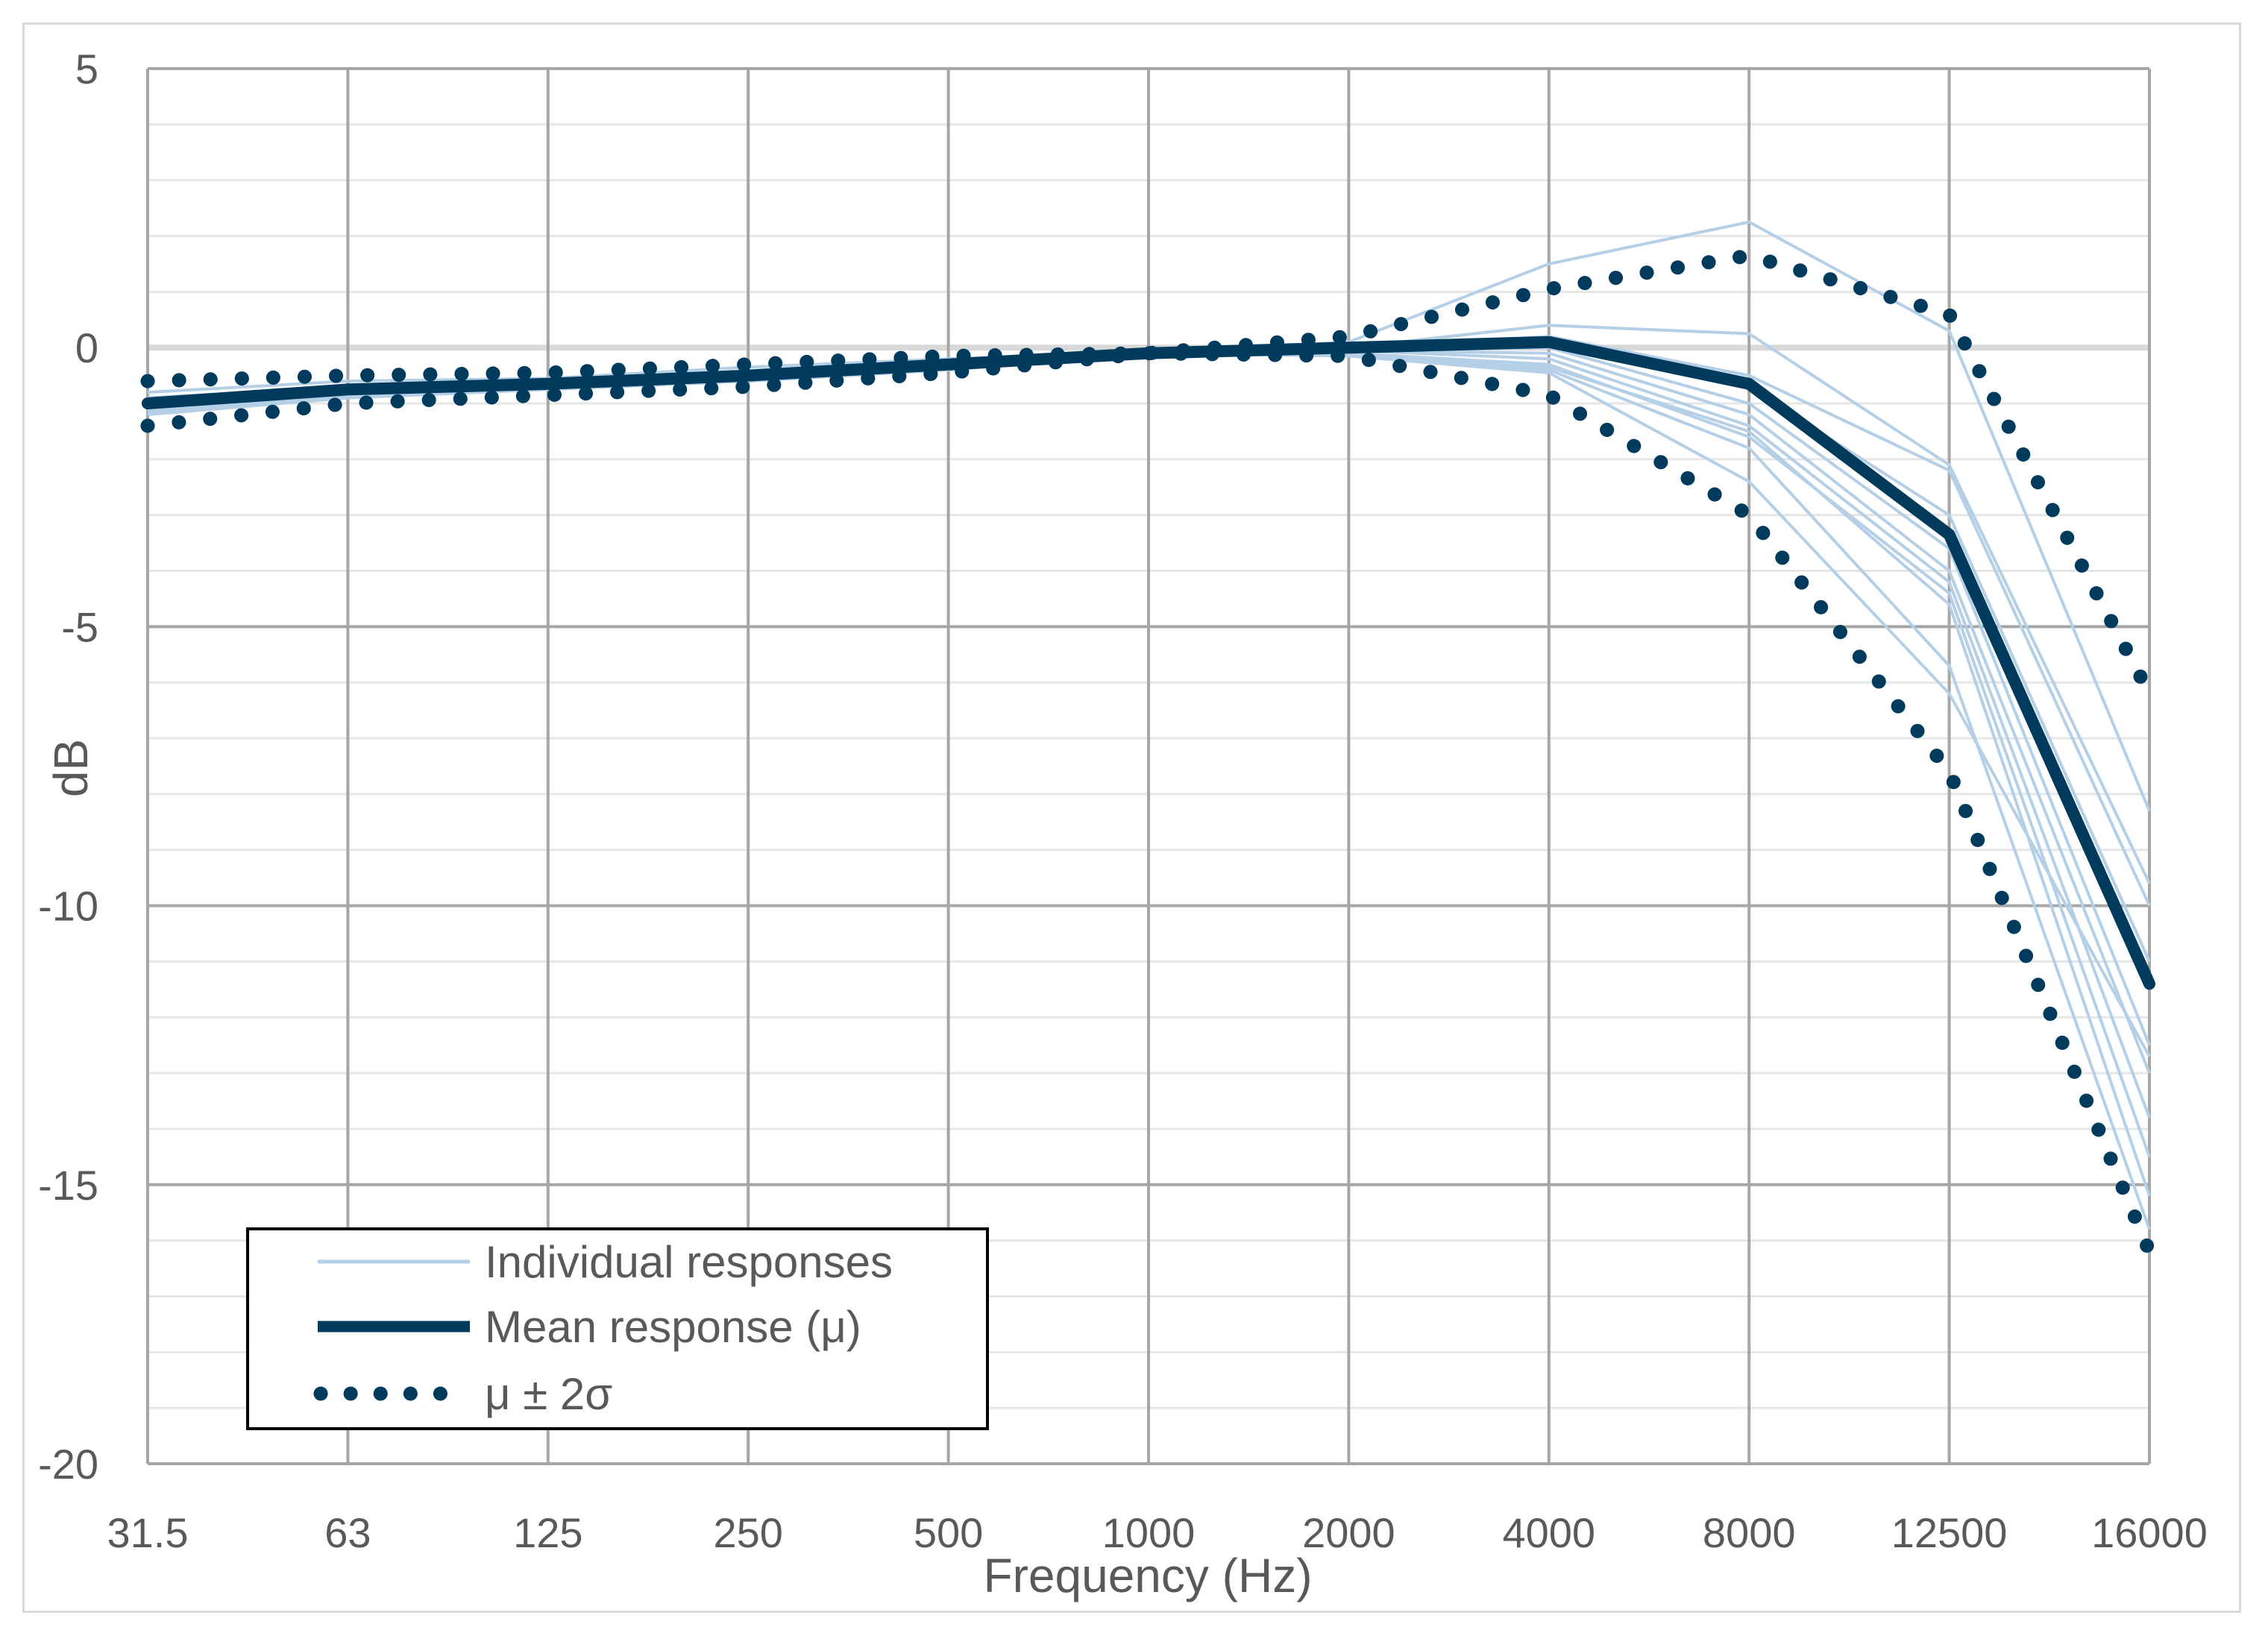 This screenshot has height=1636, width=2268. I want to click on y-tick-label: -15, so click(68, 1186).